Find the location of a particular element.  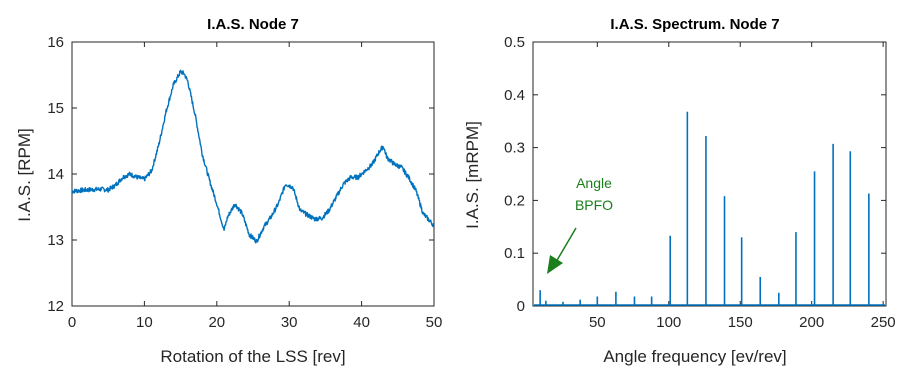

right-y-tick-label: 0.2 is located at coordinates (514, 200).